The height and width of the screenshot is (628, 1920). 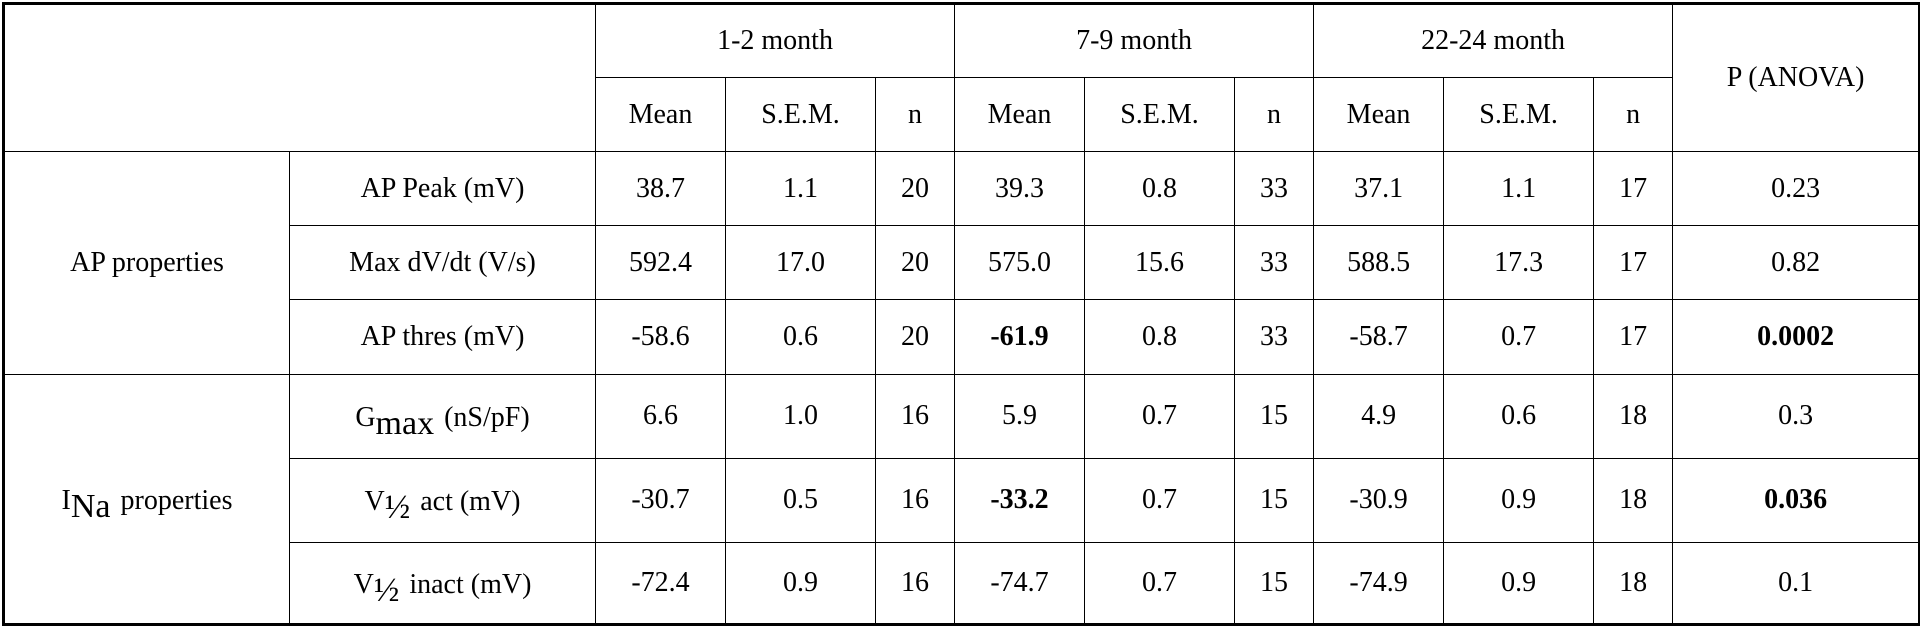 What do you see at coordinates (1020, 263) in the screenshot?
I see `cell: 575.0` at bounding box center [1020, 263].